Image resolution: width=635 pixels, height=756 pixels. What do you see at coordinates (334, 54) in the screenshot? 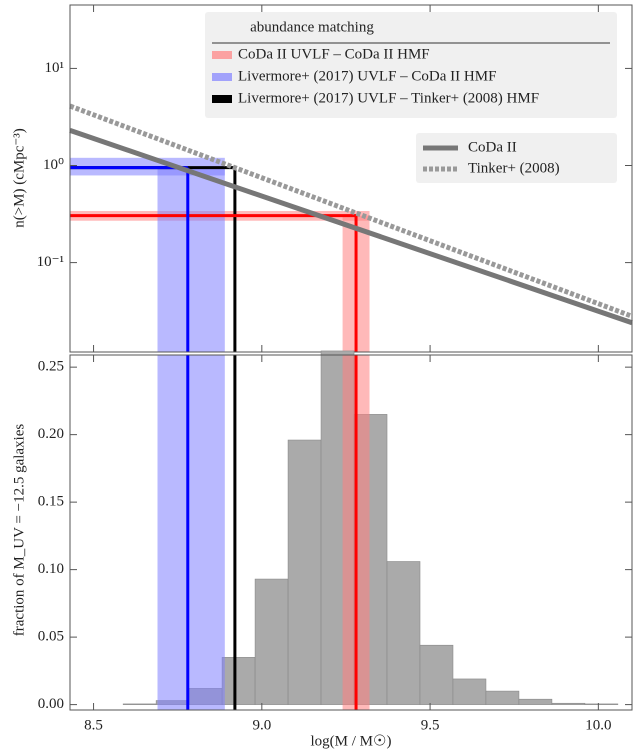
I see `legend-label: CoDa II UVLF – CoDa II HMF` at bounding box center [334, 54].